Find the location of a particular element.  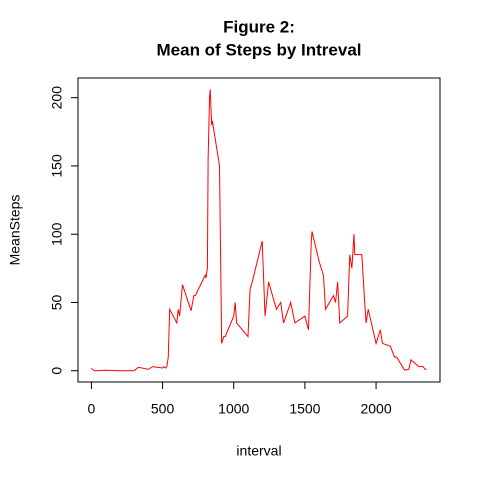

x-tick-label: 1500 is located at coordinates (304, 409).